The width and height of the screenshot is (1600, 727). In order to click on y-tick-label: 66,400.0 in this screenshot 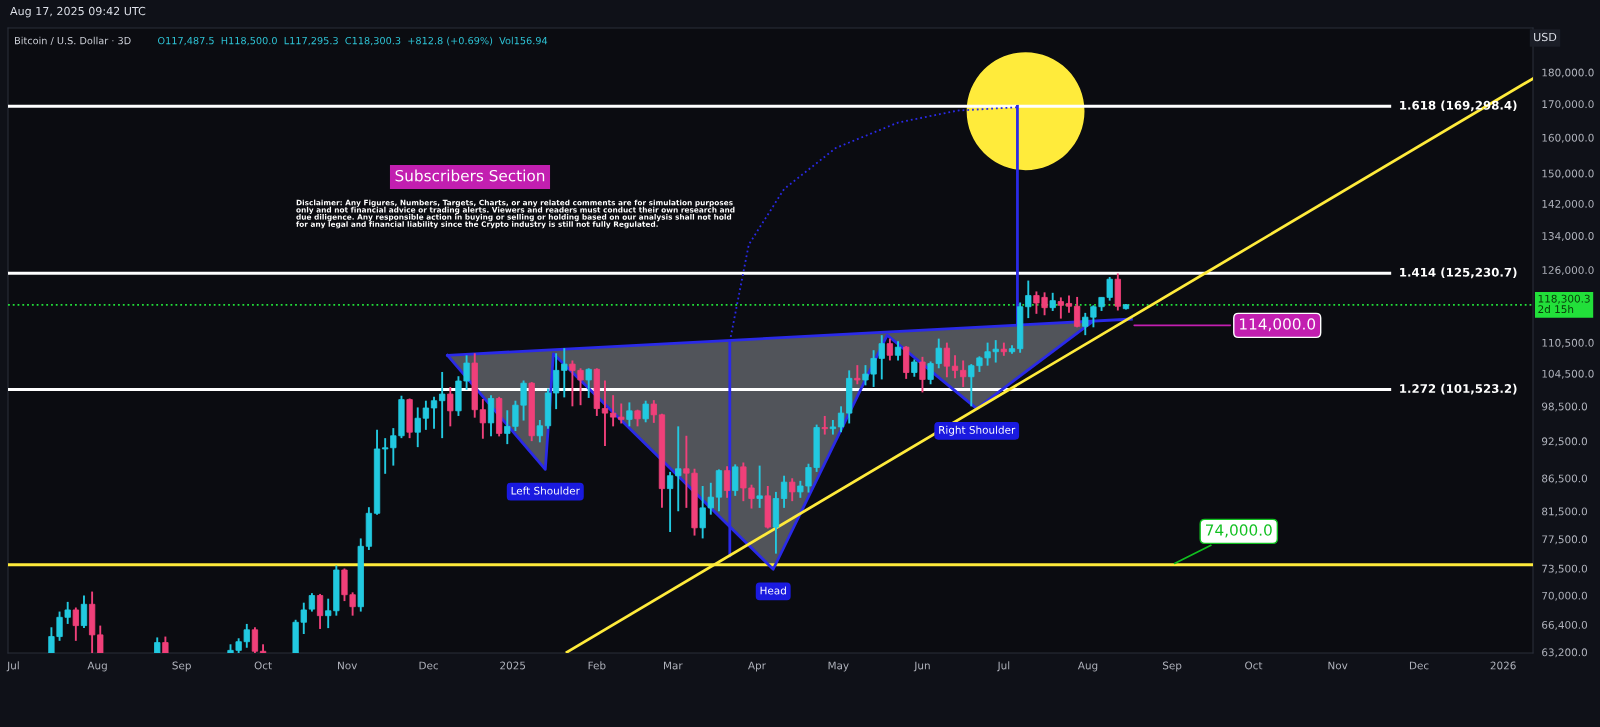, I will do `click(1565, 625)`.